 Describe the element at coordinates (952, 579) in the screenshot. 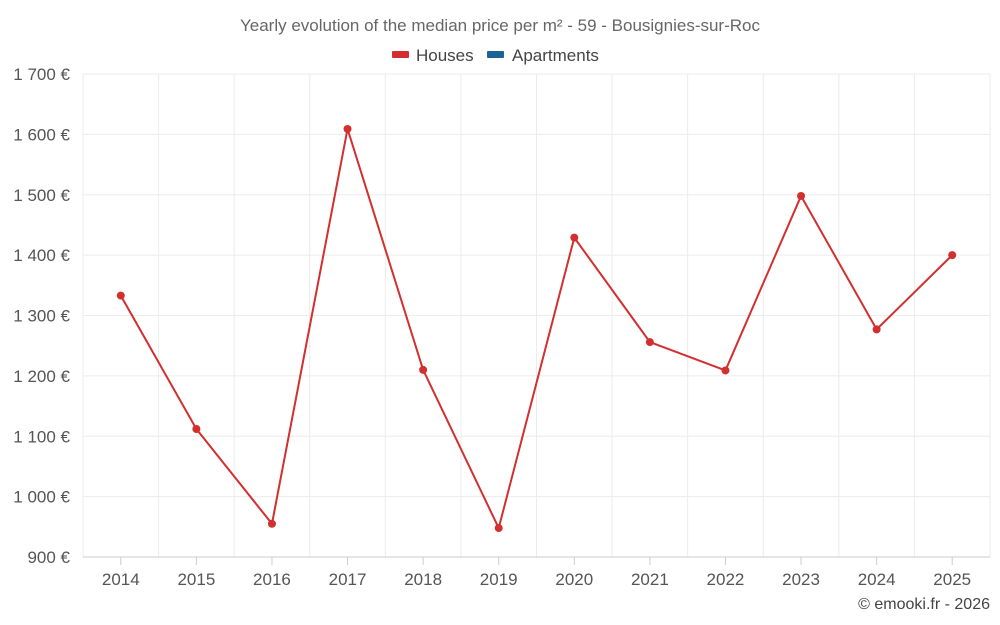

I see `x-tick-label: 2025` at that location.